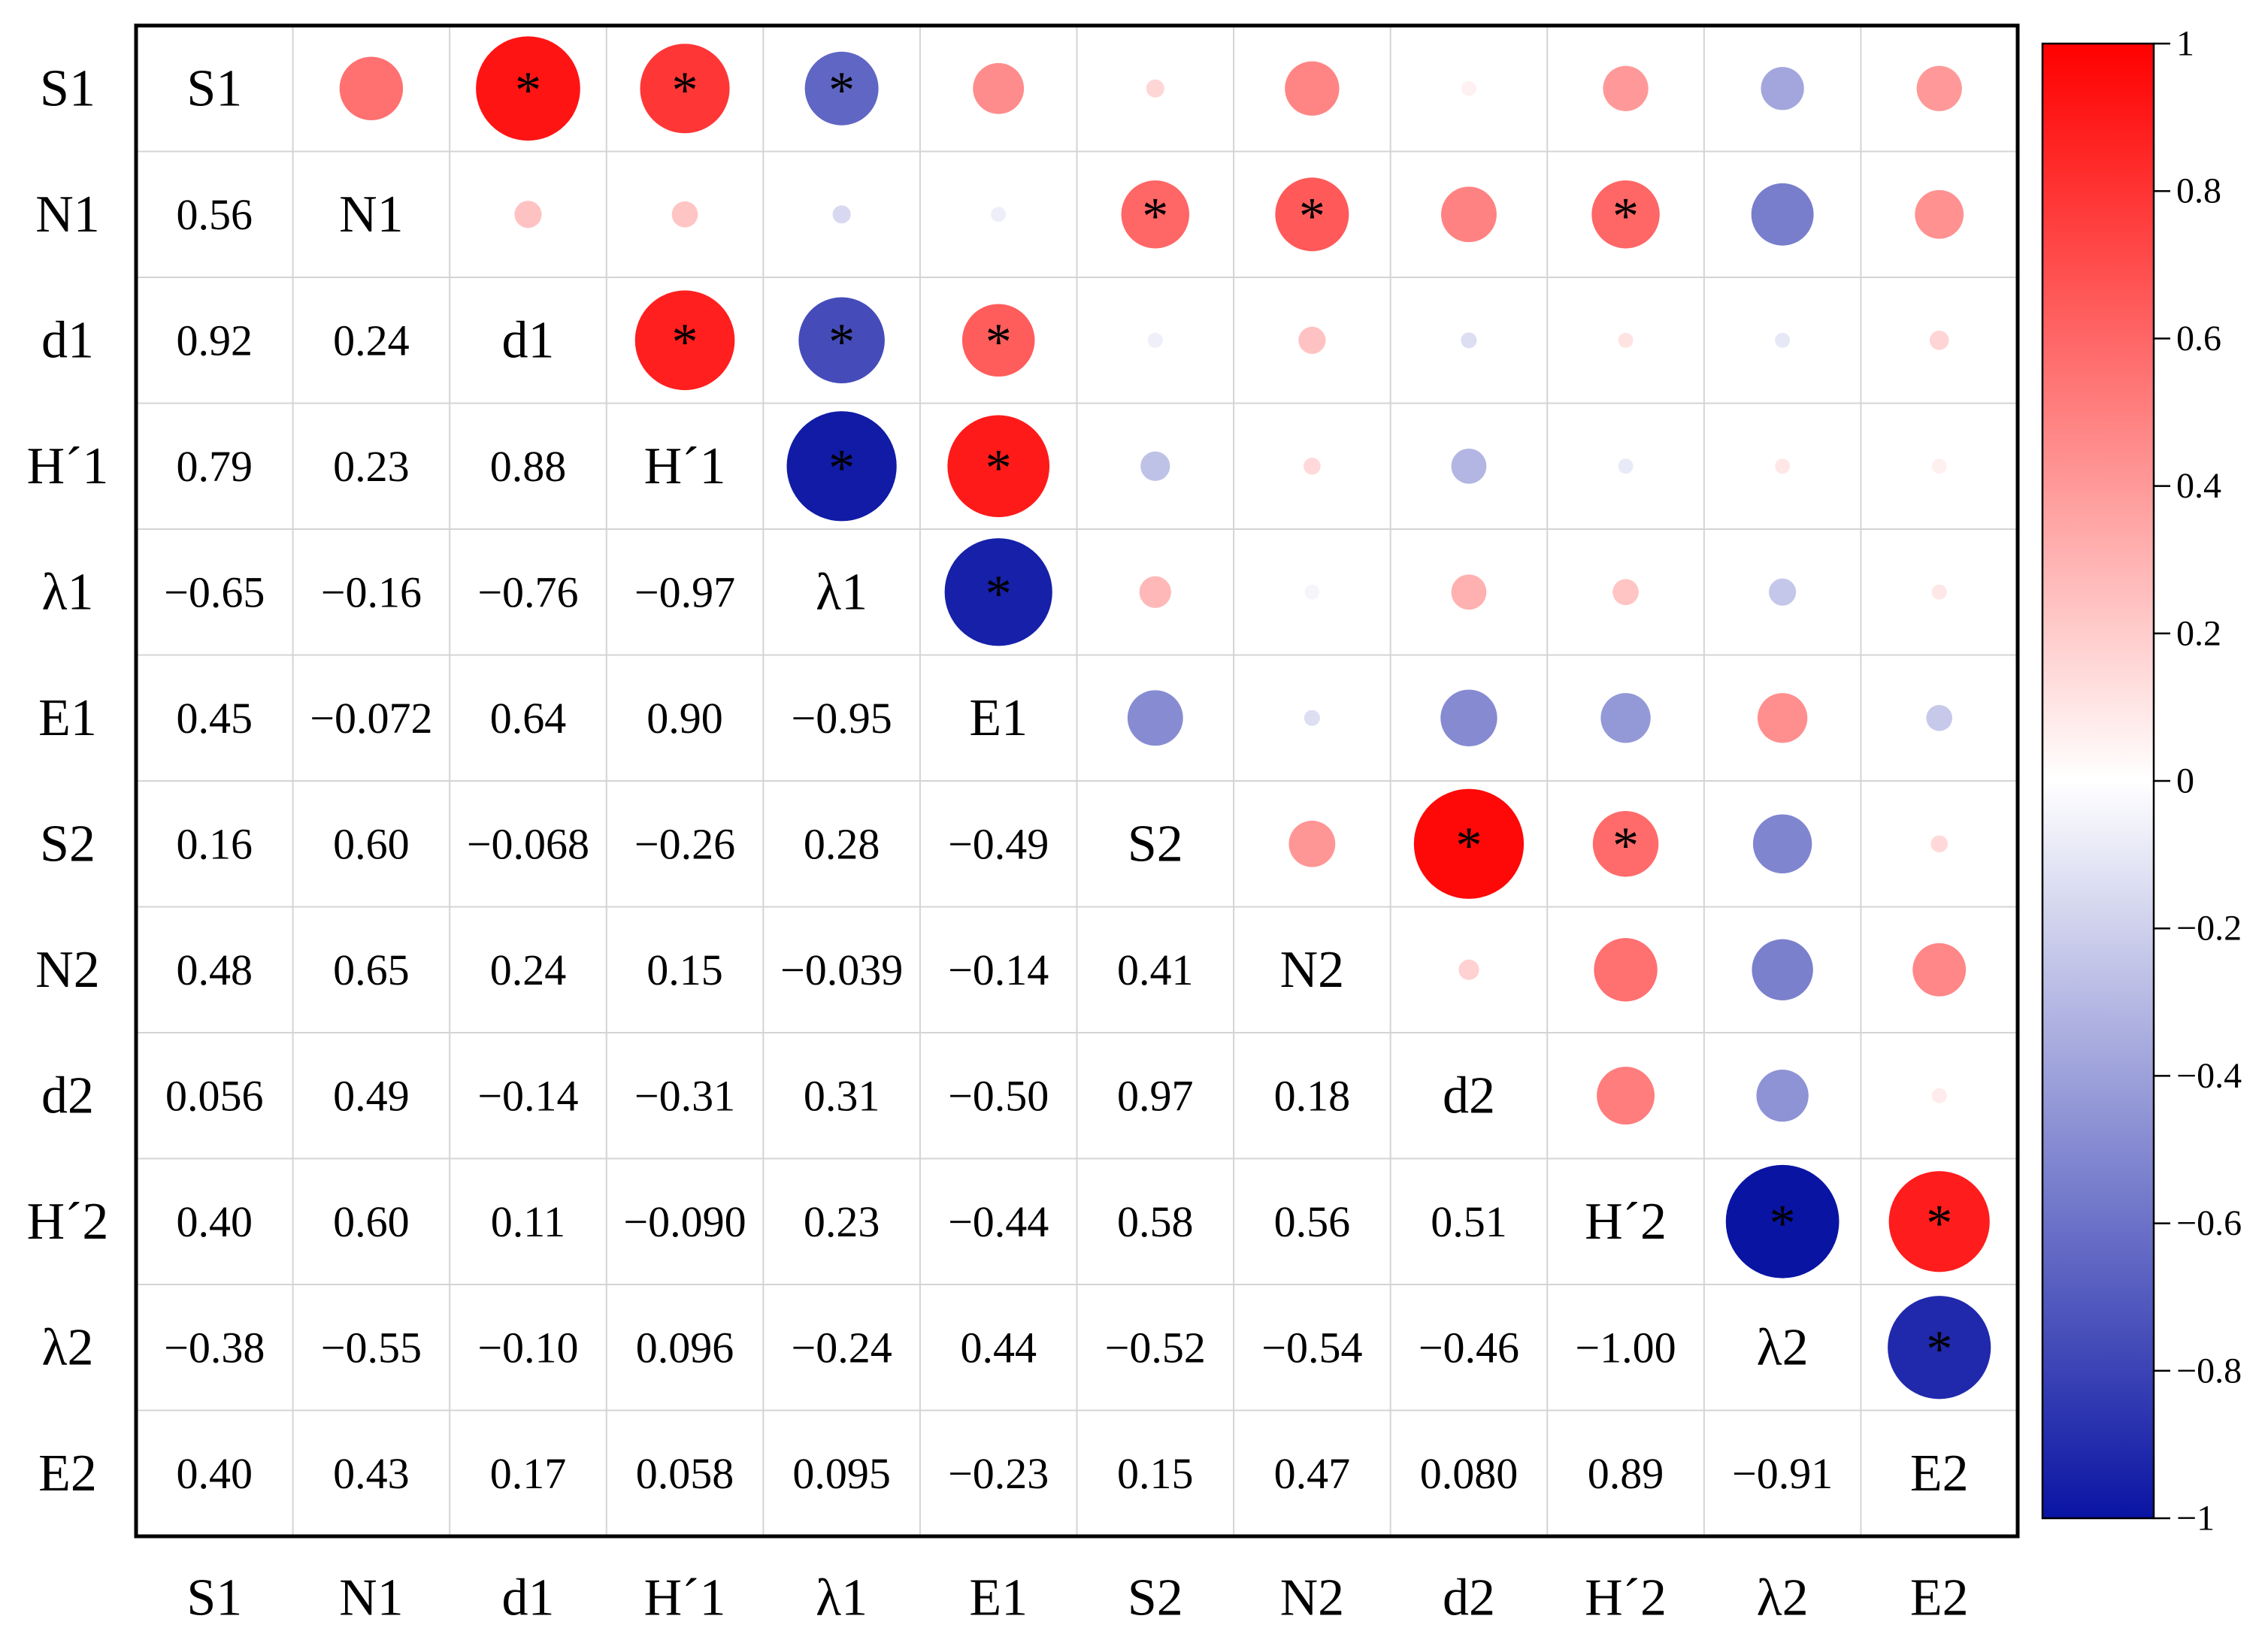 The height and width of the screenshot is (1634, 2268). Describe the element at coordinates (68, 592) in the screenshot. I see `y-tick-label: λ1` at that location.